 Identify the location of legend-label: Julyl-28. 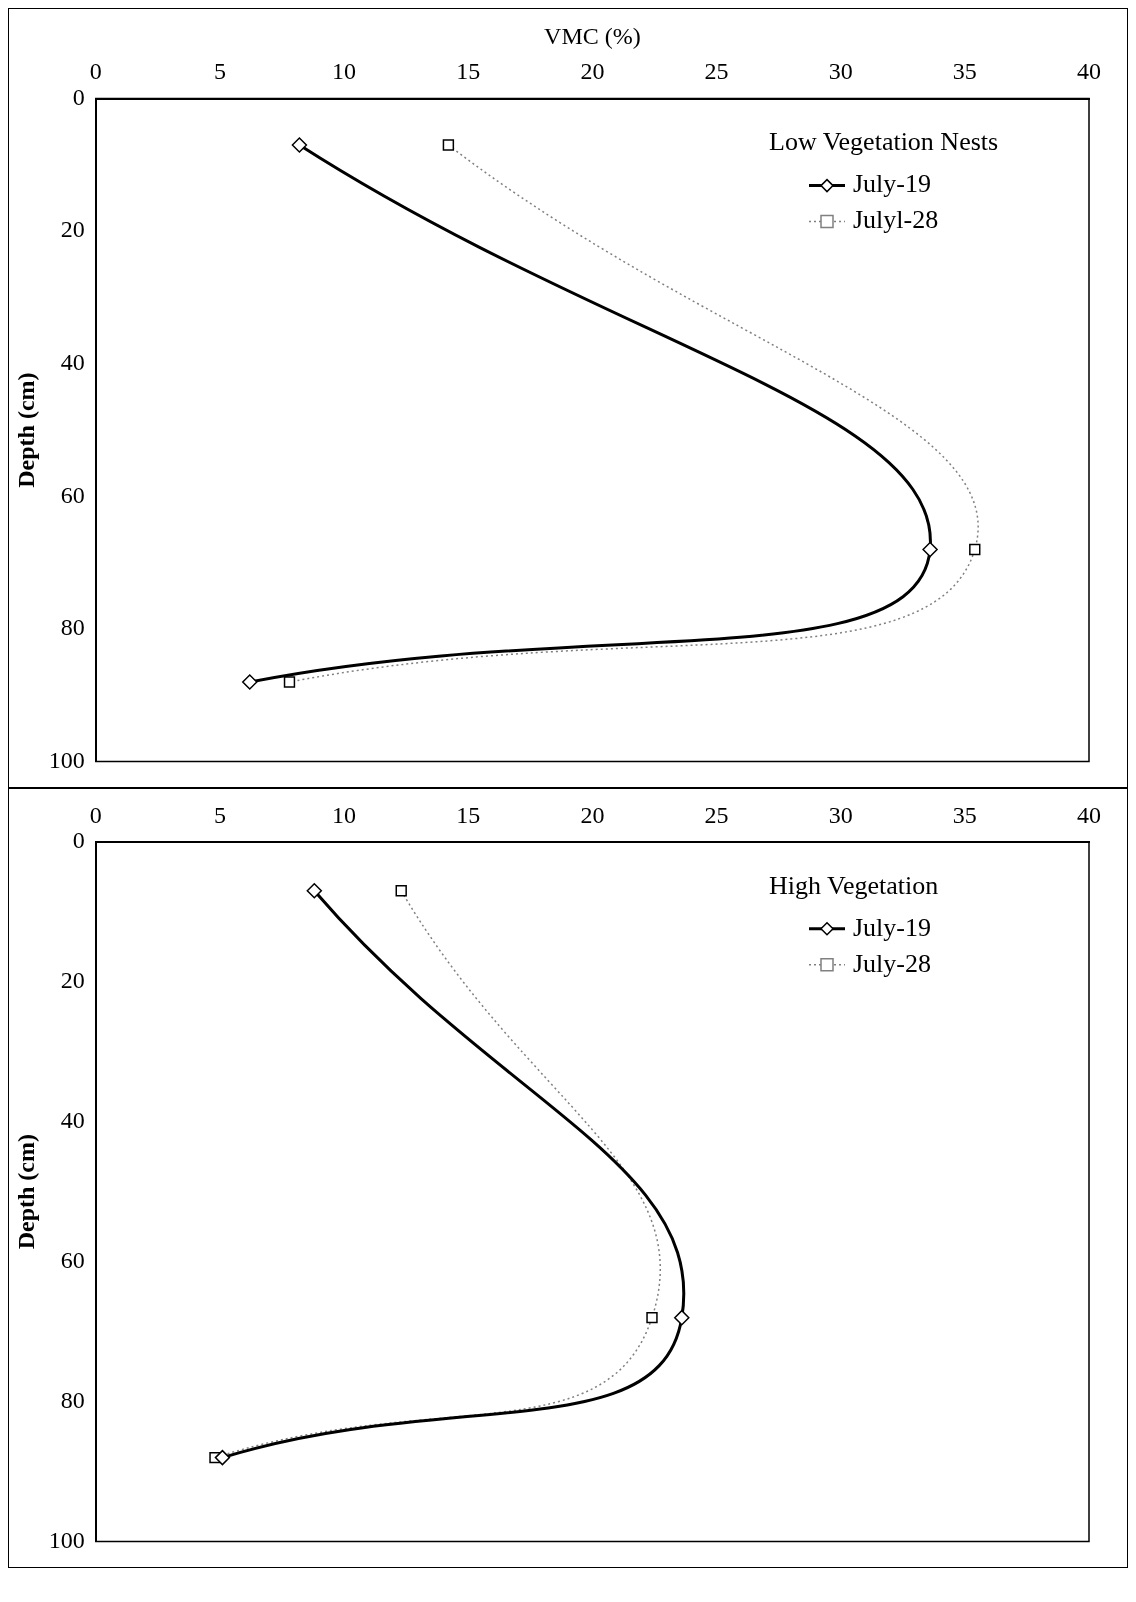
(896, 220).